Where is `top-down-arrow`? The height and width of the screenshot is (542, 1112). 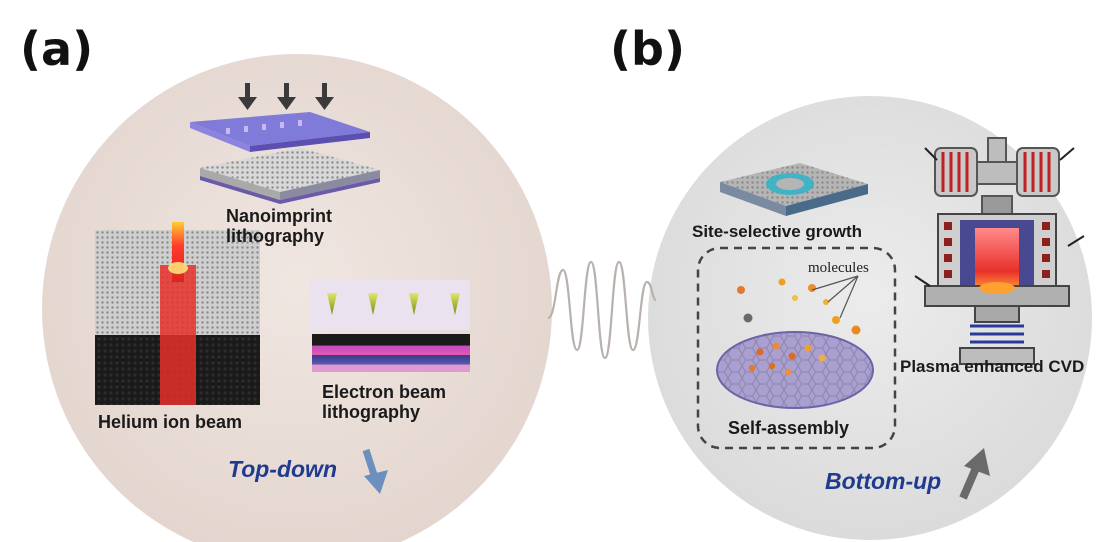 top-down-arrow is located at coordinates (375, 471).